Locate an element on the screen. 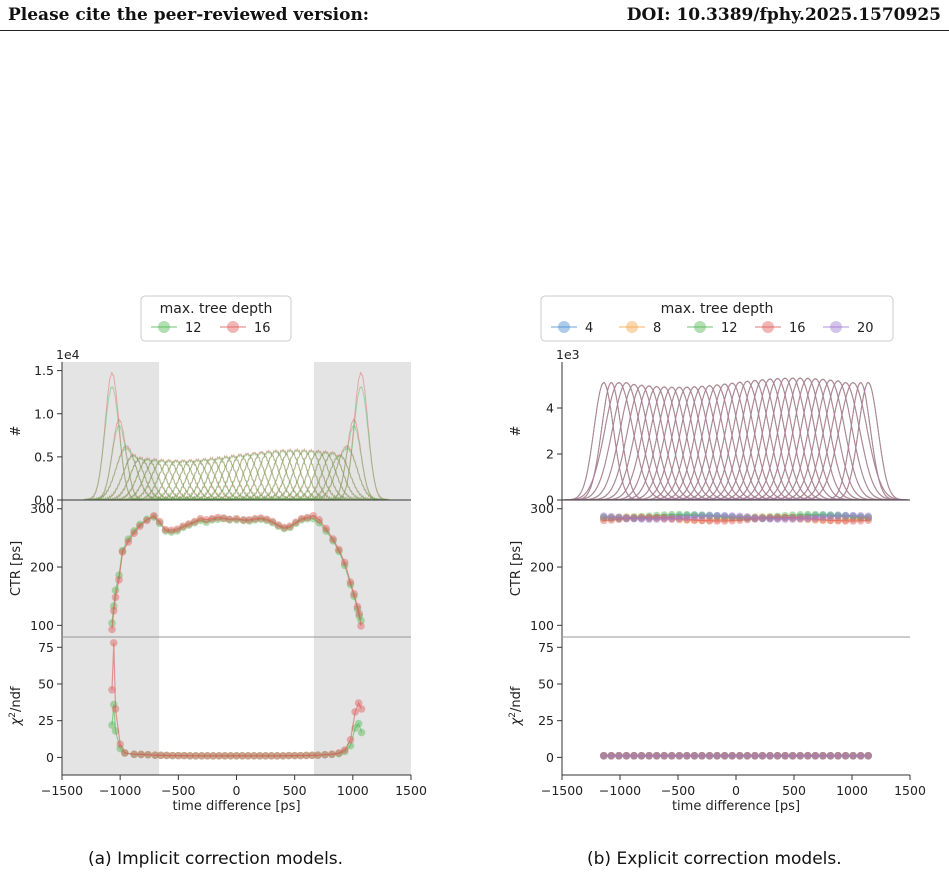 The width and height of the screenshot is (949, 878). y-tick-label: 0.5 is located at coordinates (44, 456).